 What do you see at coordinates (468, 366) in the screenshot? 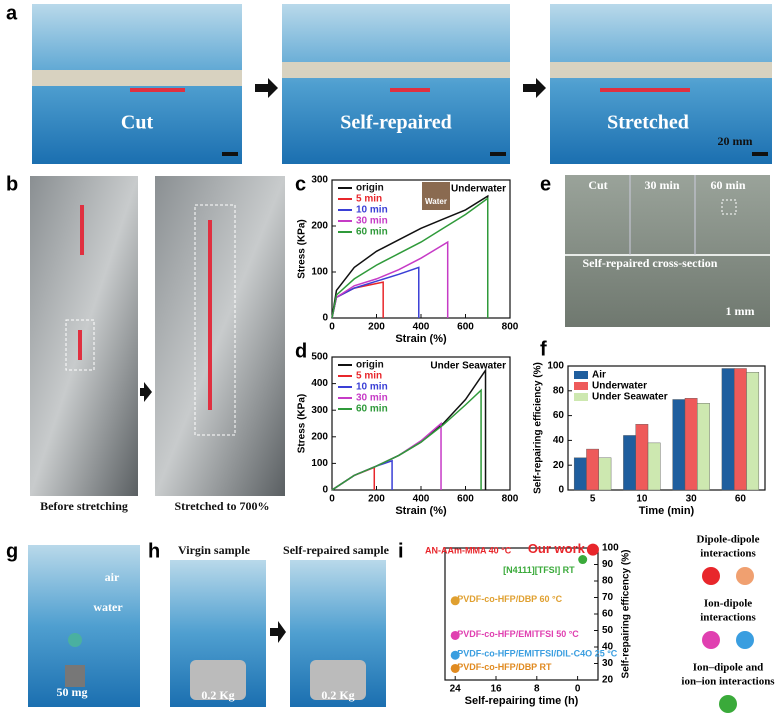
I see `chart-subtitle: Under Seawater` at bounding box center [468, 366].